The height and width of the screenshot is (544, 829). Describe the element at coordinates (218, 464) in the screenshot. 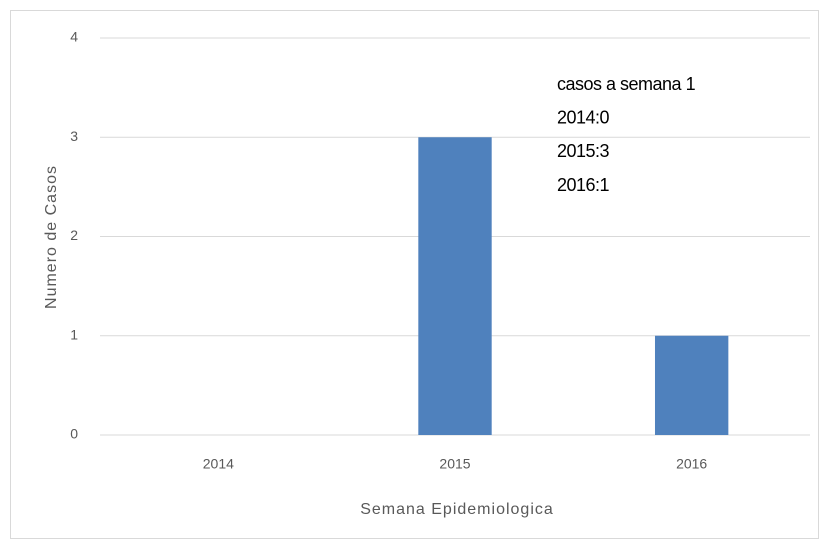

I see `x-tick-label: 2014` at that location.